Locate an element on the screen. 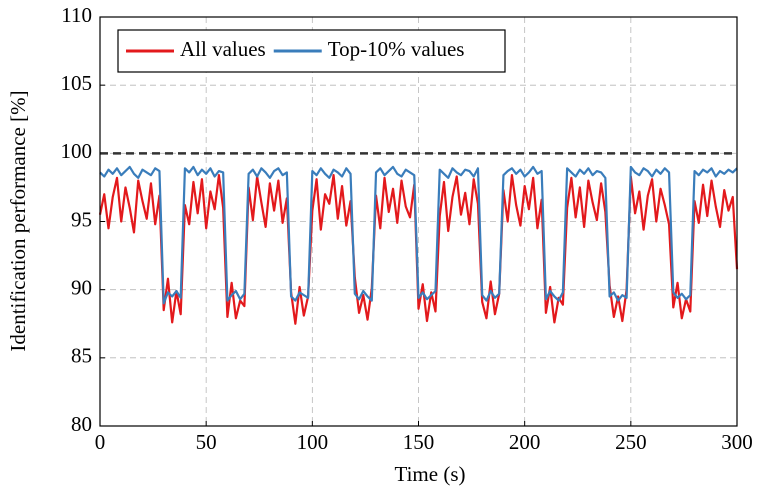  x-tick-label: 300 is located at coordinates (737, 442).